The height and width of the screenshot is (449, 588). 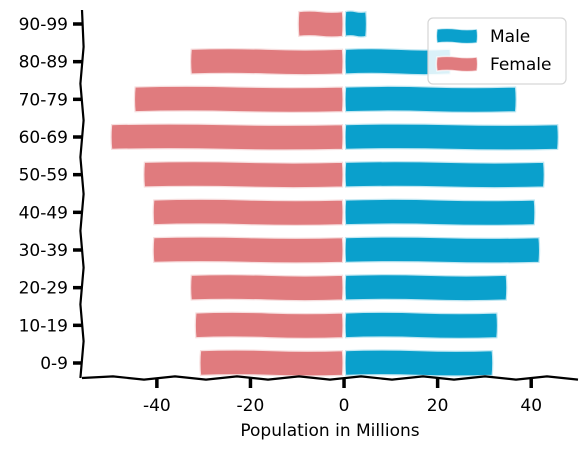 What do you see at coordinates (54, 364) in the screenshot?
I see `y-tick-label: 0-9` at bounding box center [54, 364].